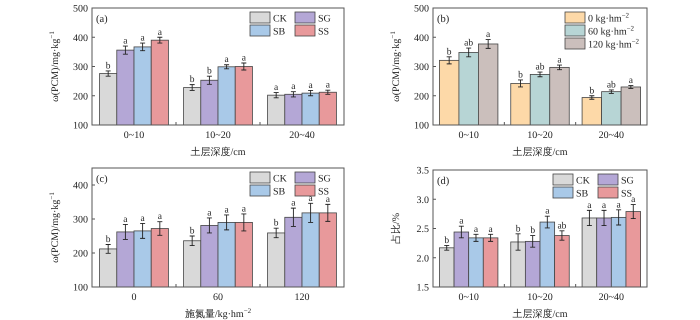 This screenshot has height=320, width=700. I want to click on y-tick-label: 2.0, so click(422, 258).